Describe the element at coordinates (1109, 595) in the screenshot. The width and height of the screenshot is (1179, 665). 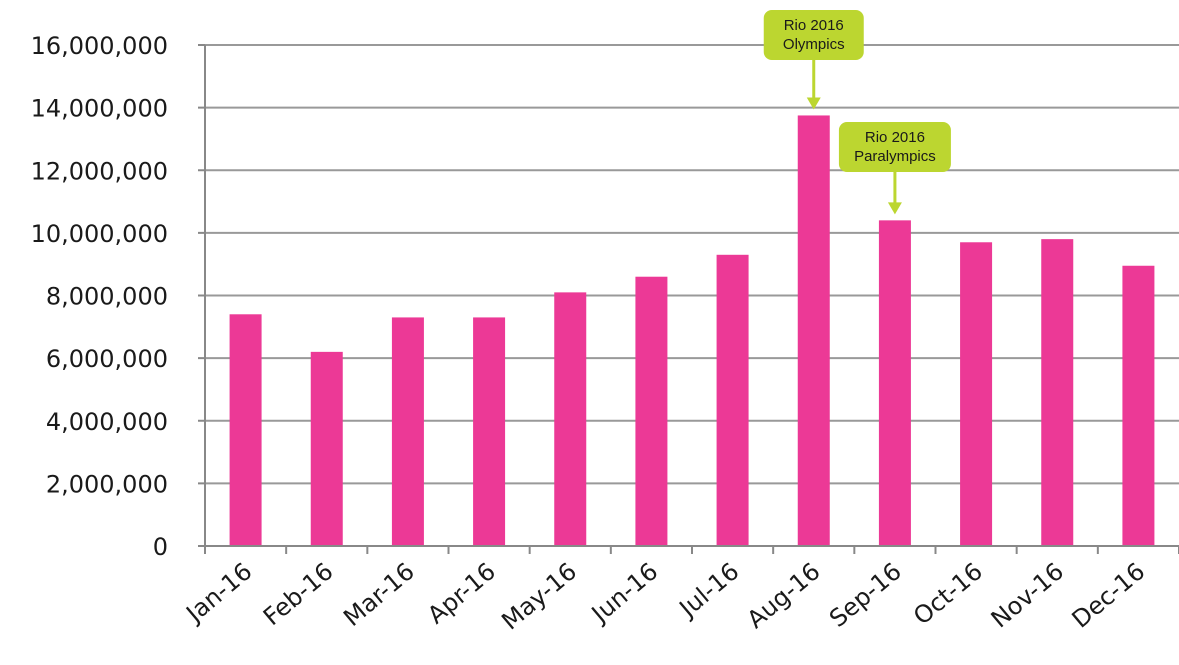
I see `x-tick-label-dec-16: Dec-16` at that location.